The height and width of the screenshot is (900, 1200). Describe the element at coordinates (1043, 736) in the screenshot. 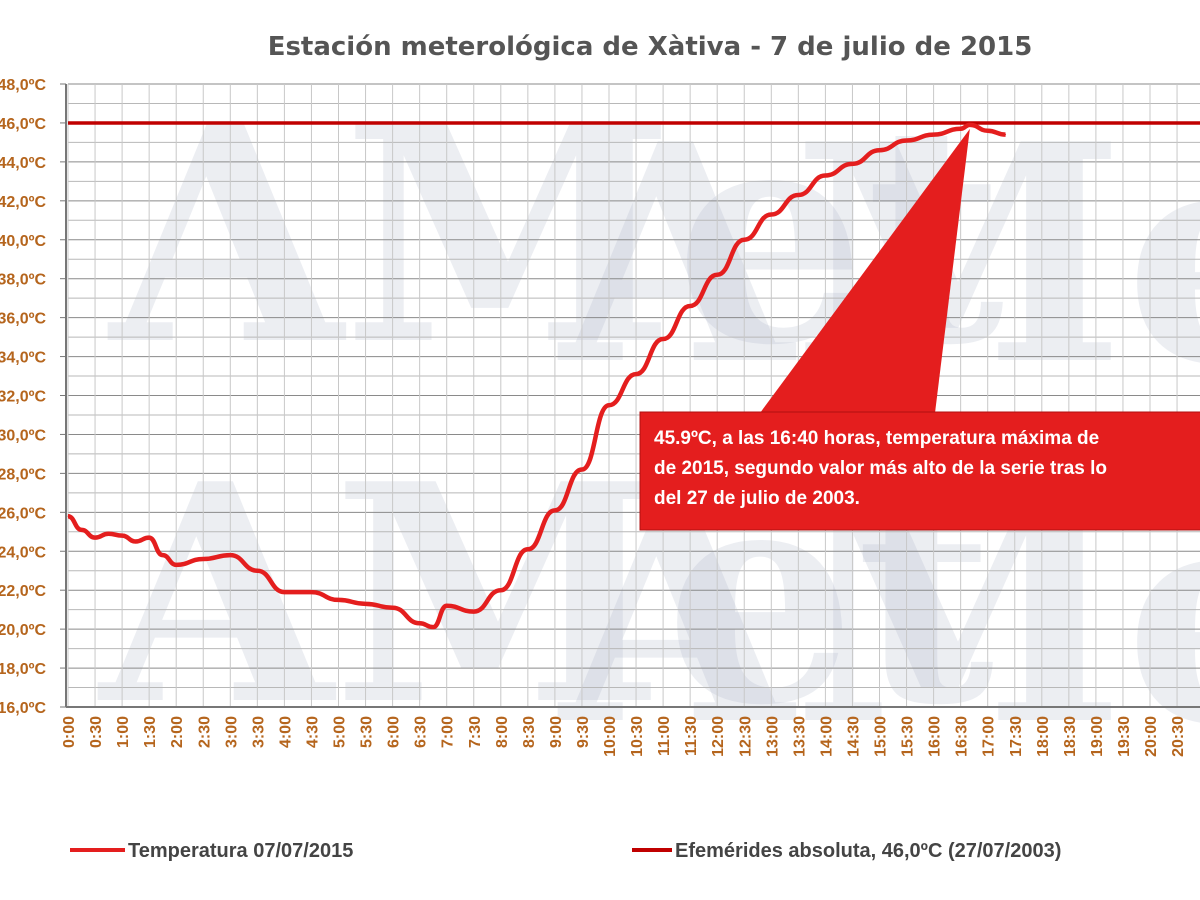

I see `x-tick-label: 18:00` at that location.